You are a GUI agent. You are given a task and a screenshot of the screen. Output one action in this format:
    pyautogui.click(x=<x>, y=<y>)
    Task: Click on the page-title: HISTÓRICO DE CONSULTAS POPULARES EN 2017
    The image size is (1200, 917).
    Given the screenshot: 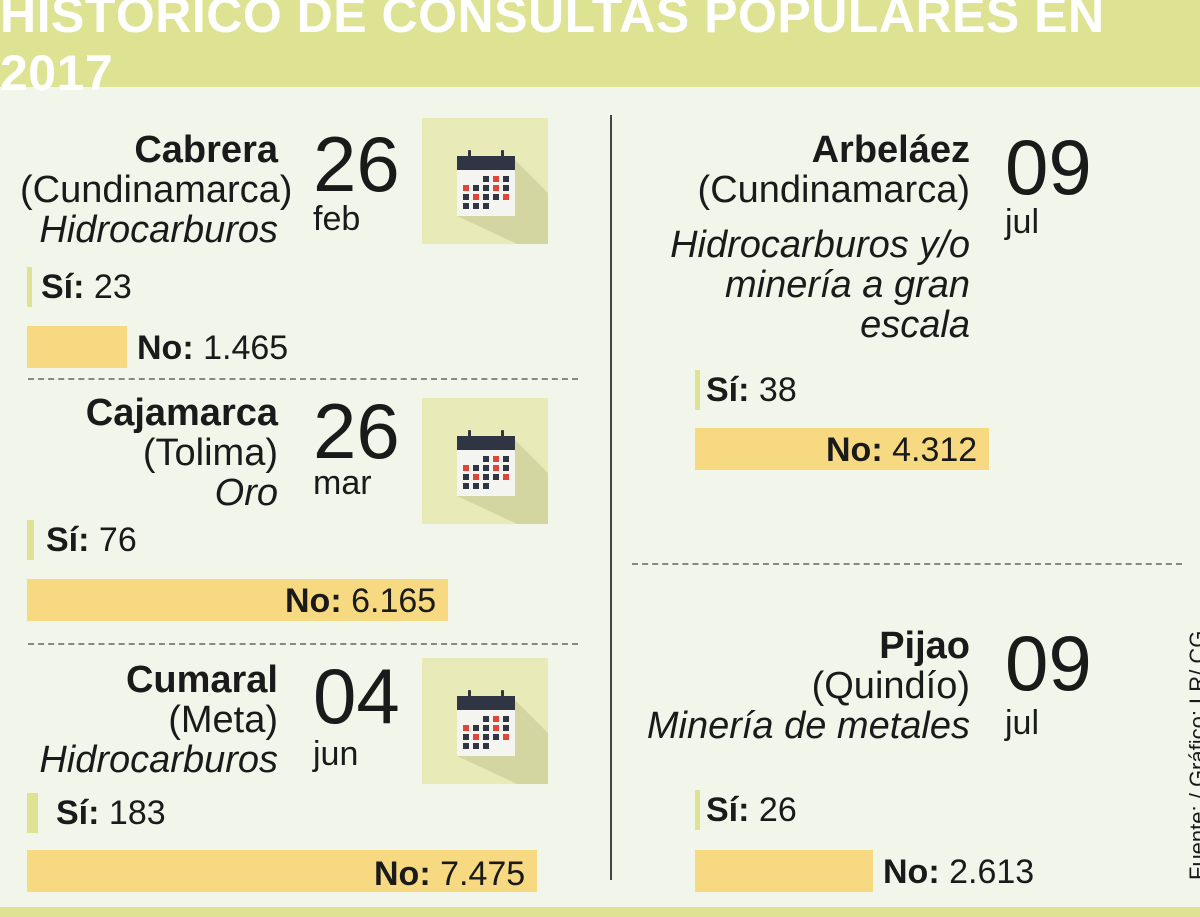 What is the action you would take?
    pyautogui.click(x=552, y=50)
    